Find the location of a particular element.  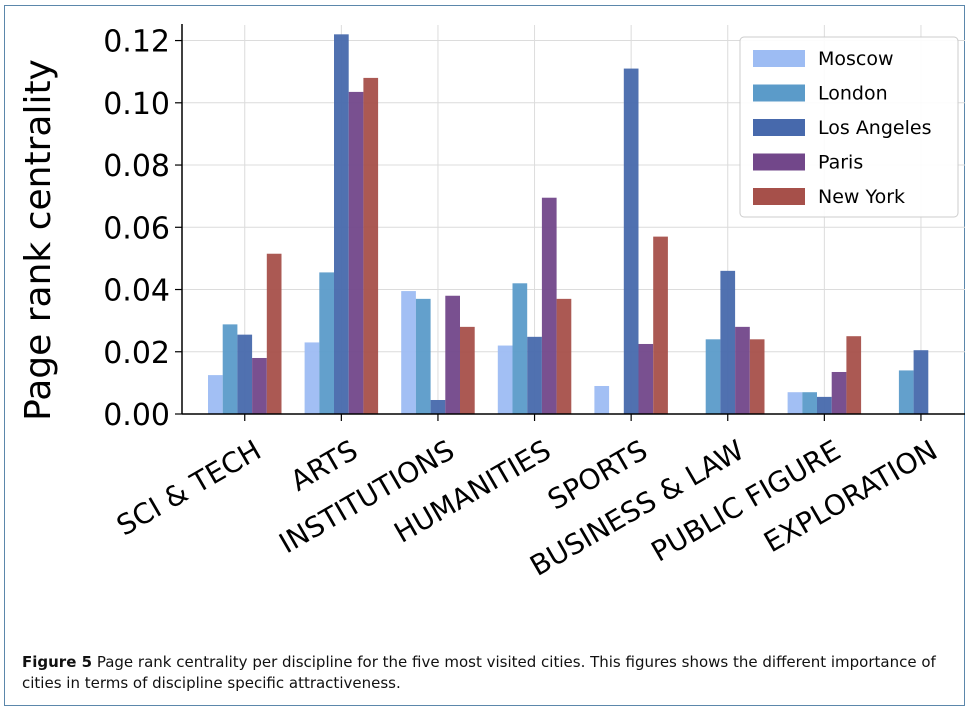

legend-label: Paris is located at coordinates (840, 163).